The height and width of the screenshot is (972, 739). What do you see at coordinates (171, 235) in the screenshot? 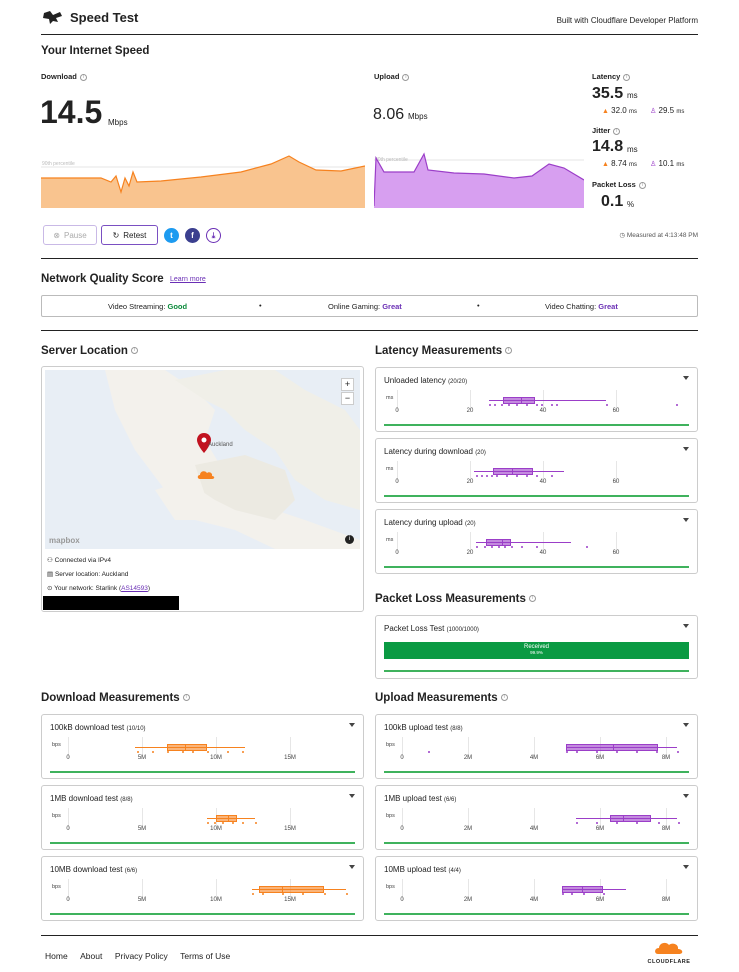
I see `twitter-icon: t` at bounding box center [171, 235].